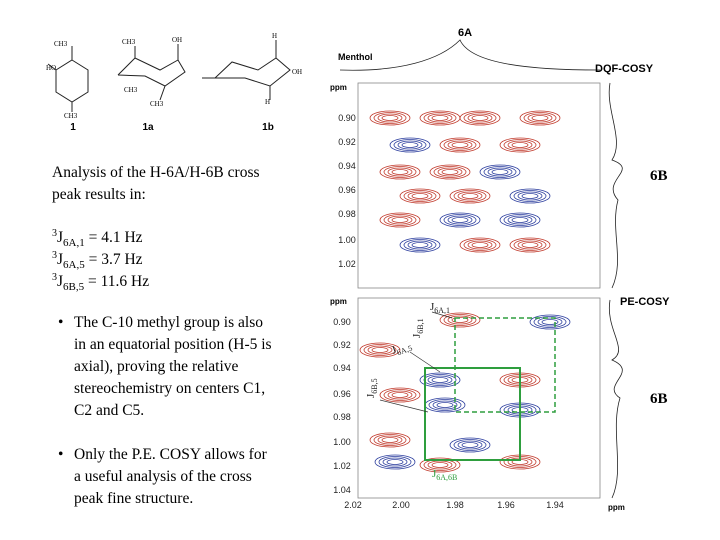 This screenshot has width=720, height=540. Describe the element at coordinates (109, 410) in the screenshot. I see `bullet-line: C2 and C5.` at that location.